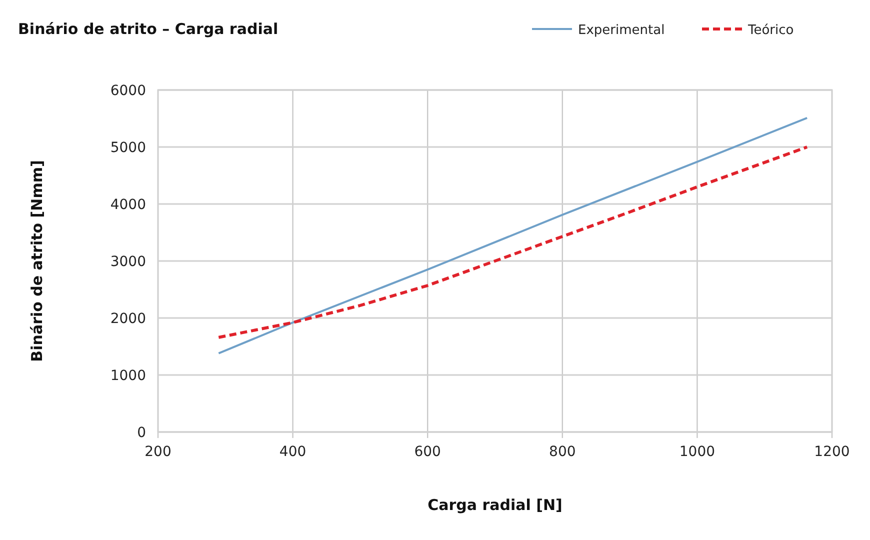  Describe the element at coordinates (148, 29) in the screenshot. I see `chart-title: Binário de atrito – Carga radial` at that location.